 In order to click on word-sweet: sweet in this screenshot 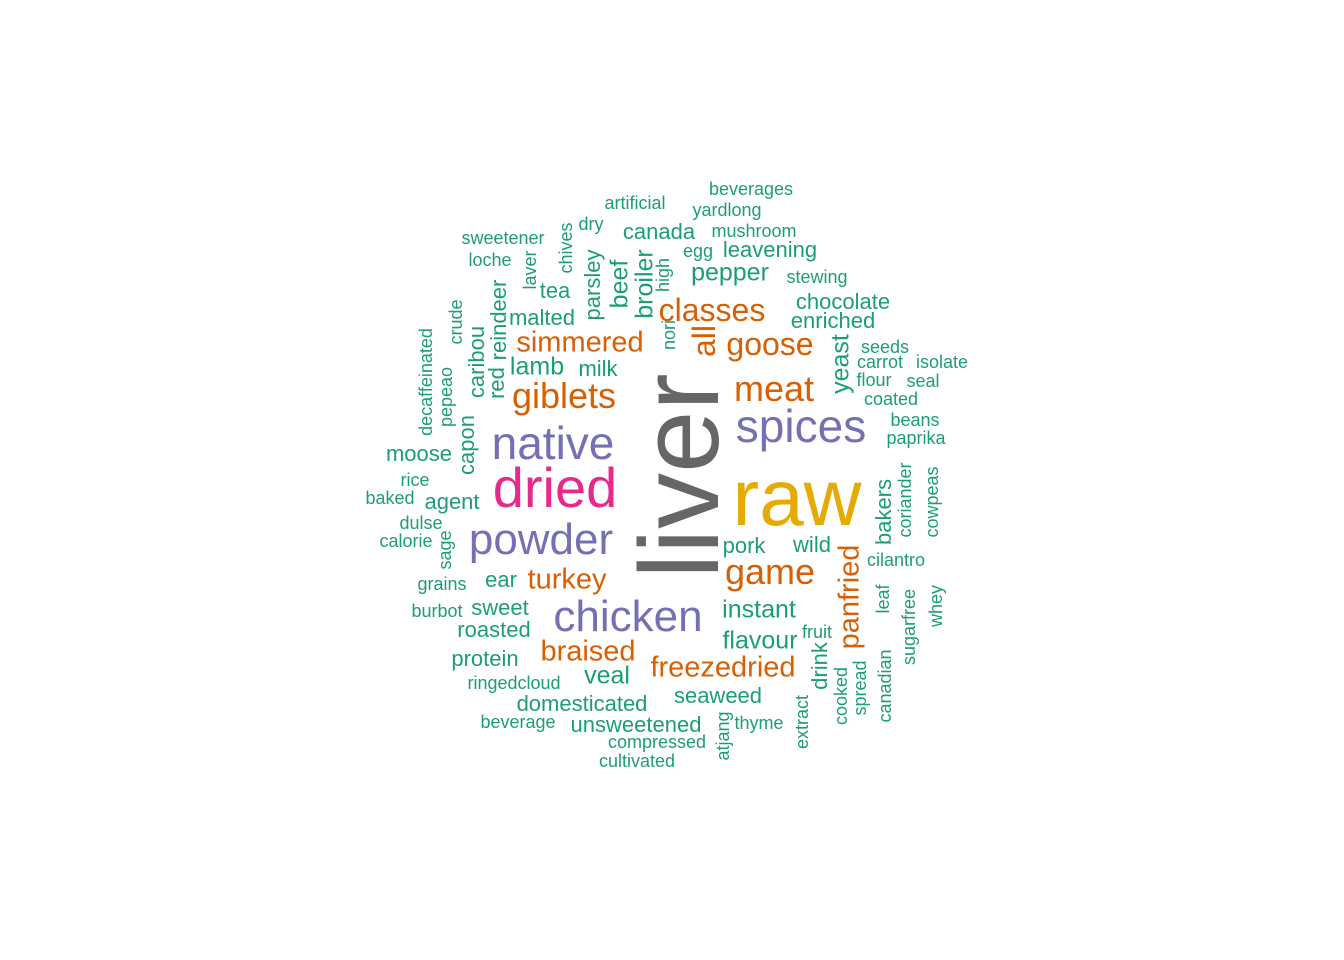, I will do `click(500, 607)`.